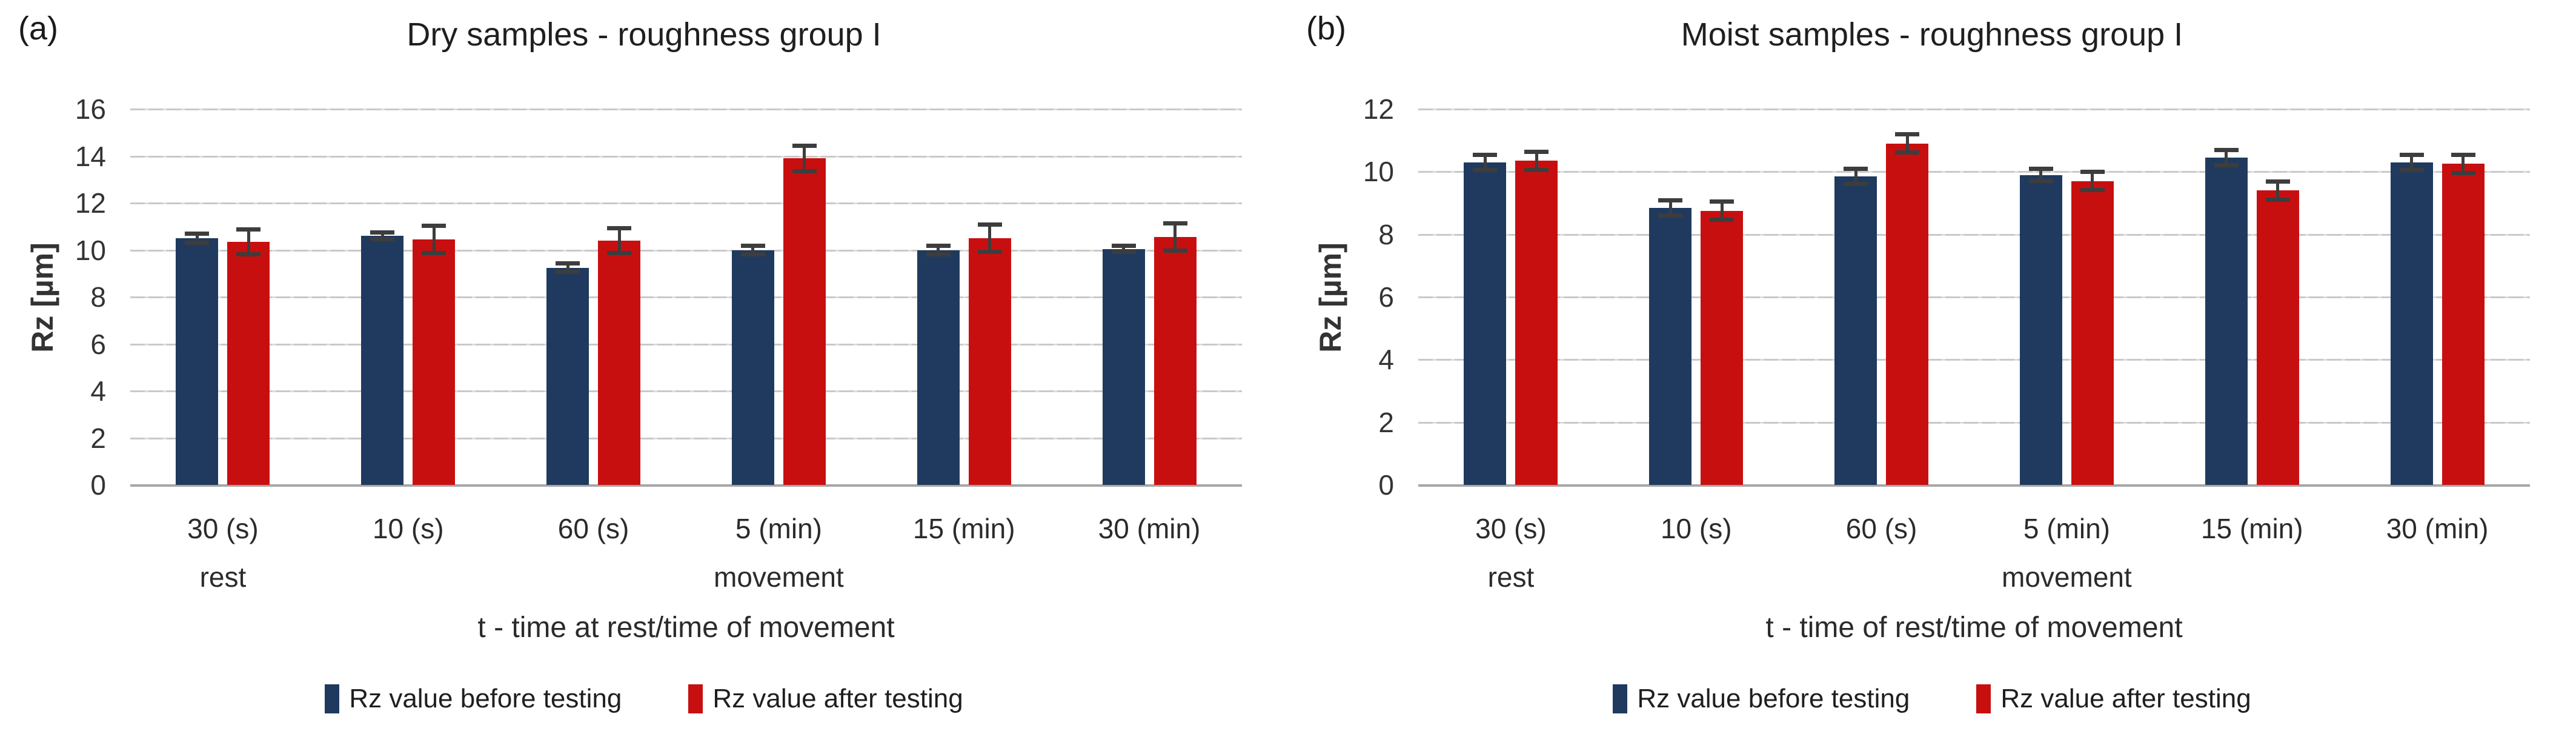 The image size is (2576, 751). What do you see at coordinates (91, 203) in the screenshot?
I see `y-tick-label: 12` at bounding box center [91, 203].